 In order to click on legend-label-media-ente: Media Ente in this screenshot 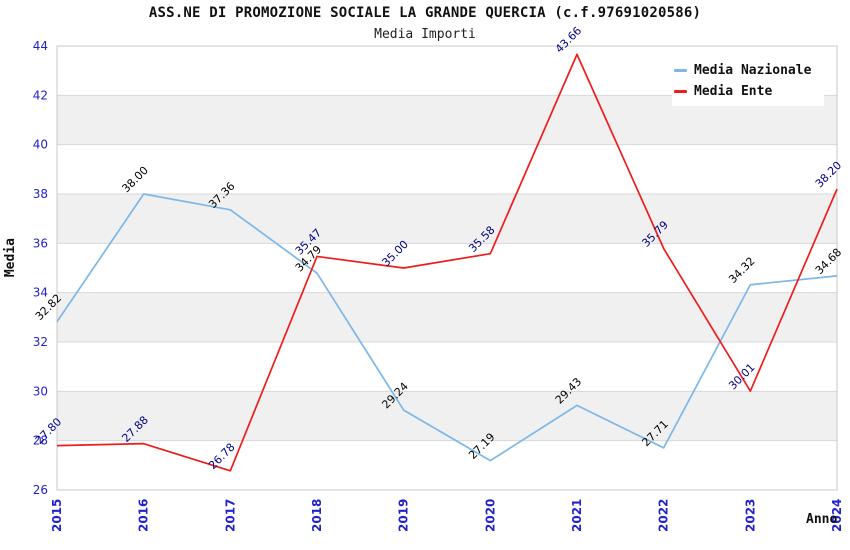, I will do `click(733, 91)`.